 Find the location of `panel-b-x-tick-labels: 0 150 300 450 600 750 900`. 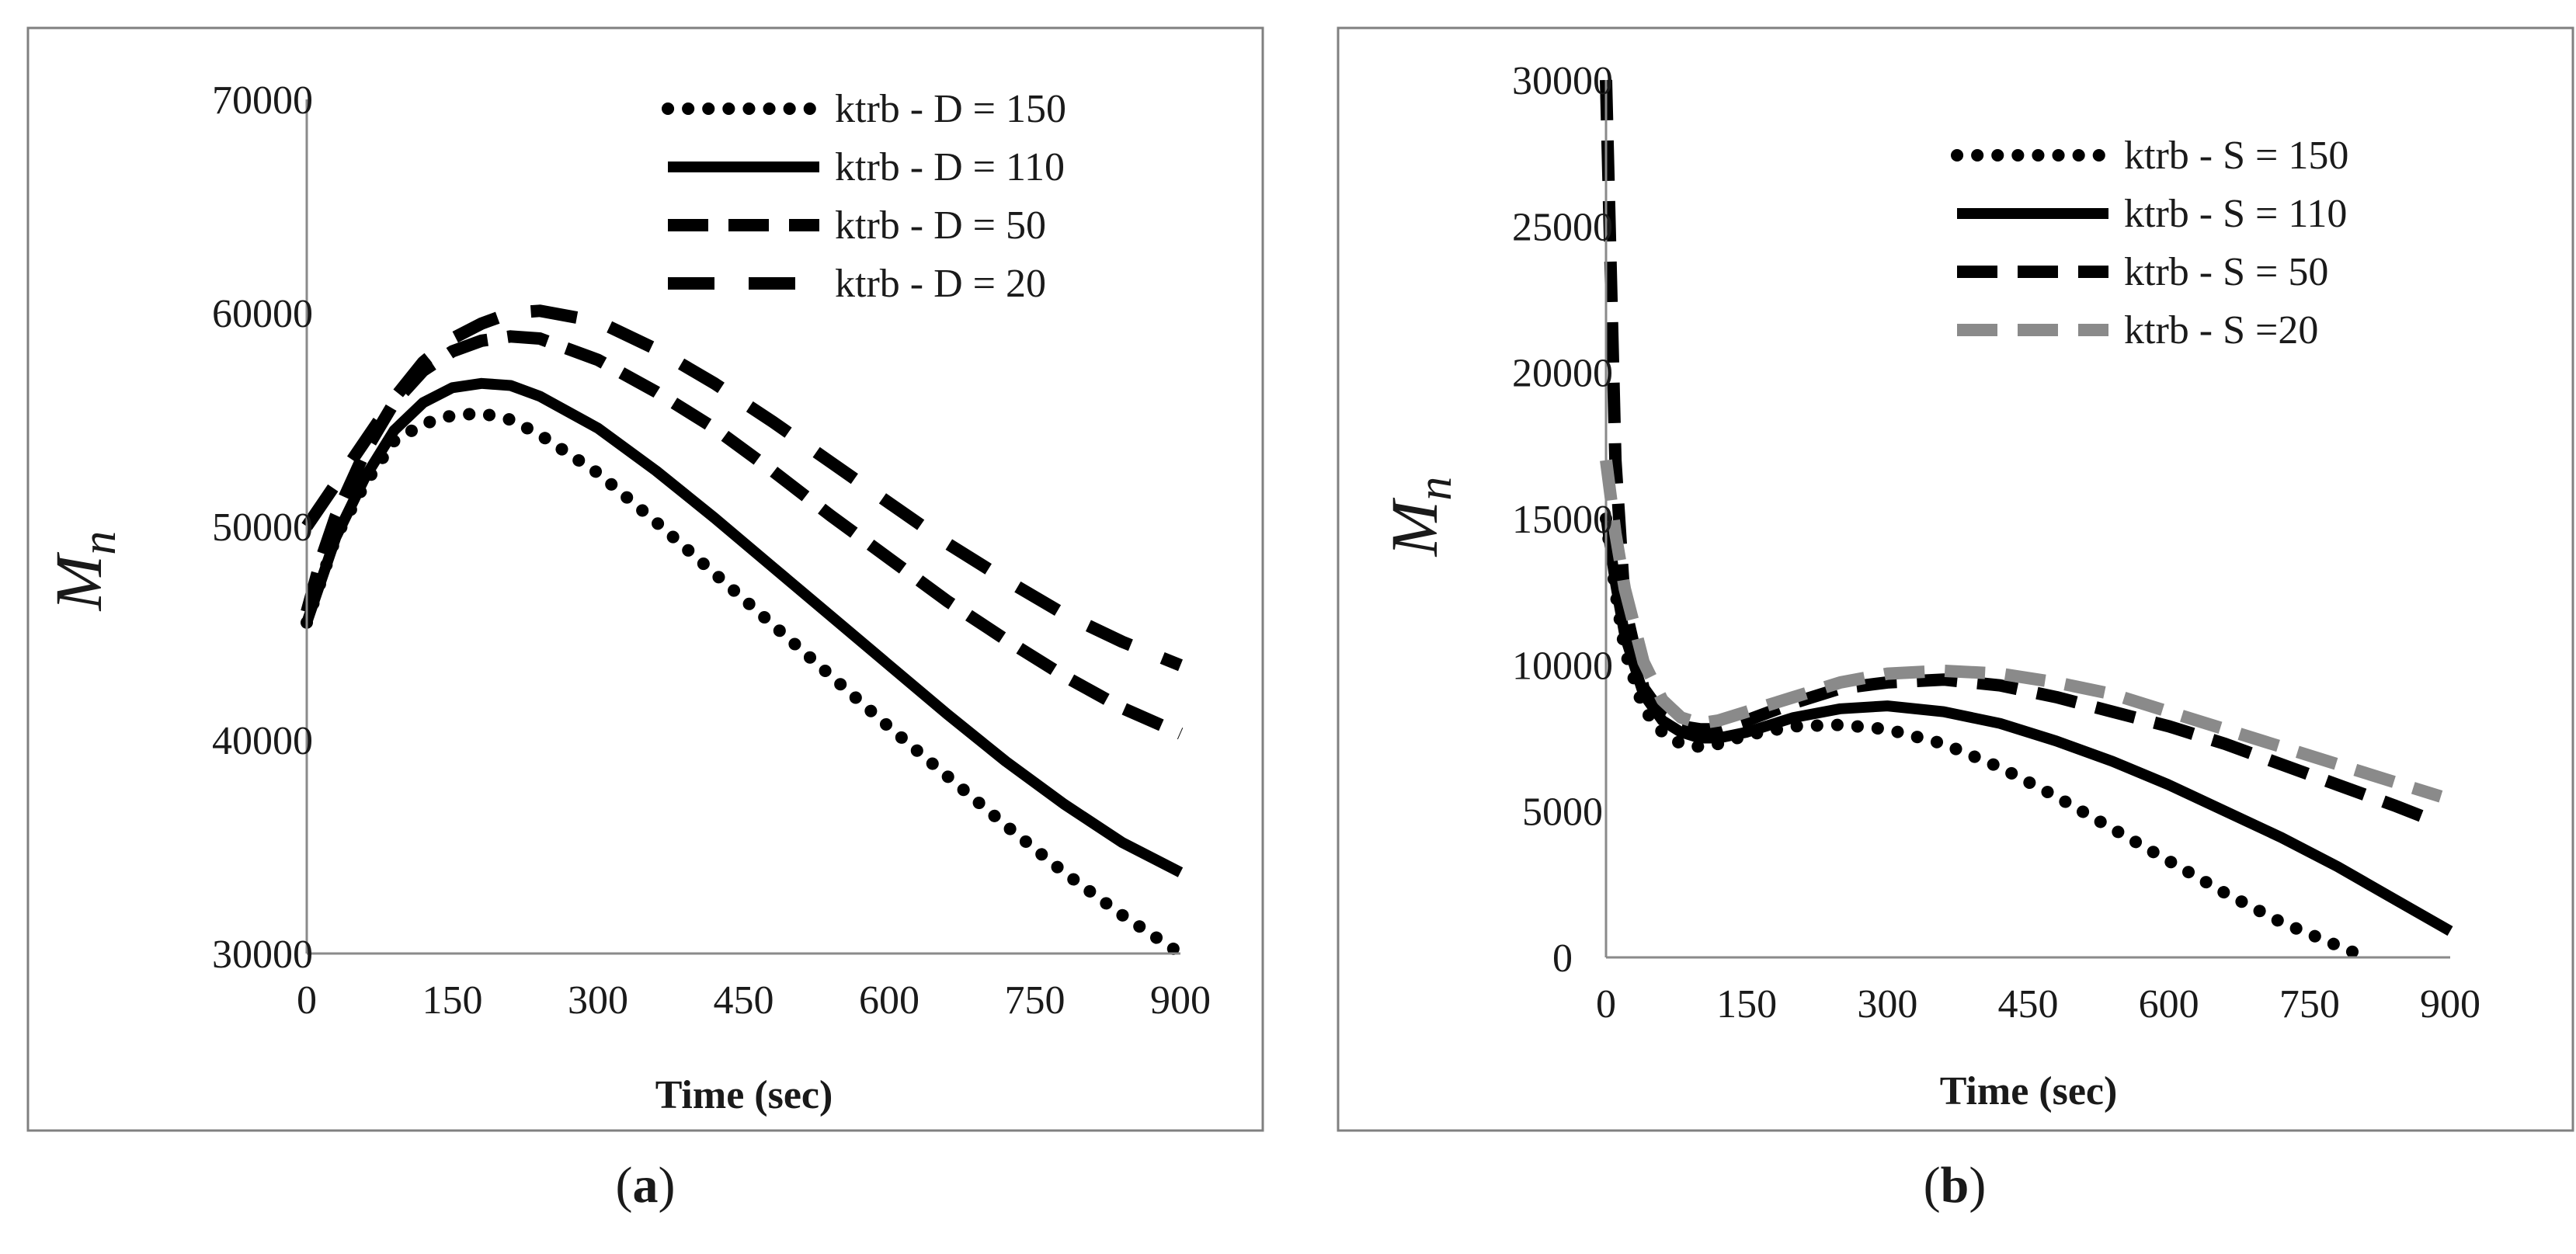

panel-b-x-tick-labels: 0 150 300 450 600 750 900 is located at coordinates (2038, 1004).